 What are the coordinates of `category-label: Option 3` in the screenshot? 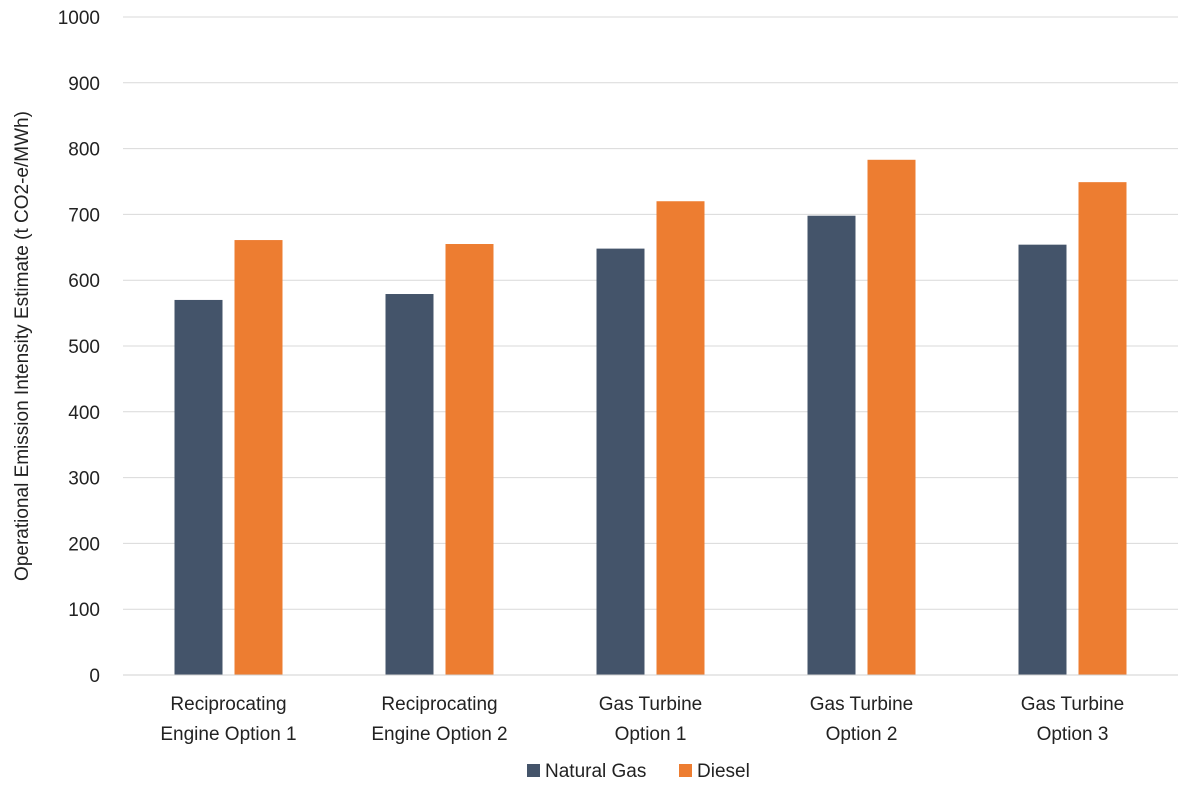 It's located at (1073, 734).